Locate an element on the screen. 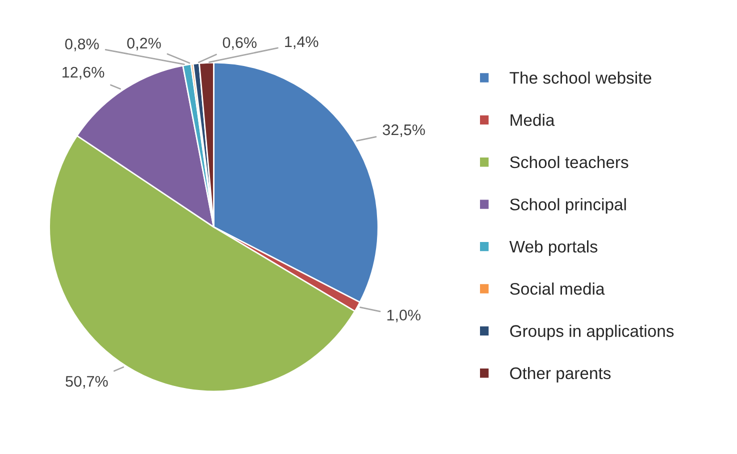 This screenshot has height=454, width=737. legend-label: The school website is located at coordinates (581, 78).